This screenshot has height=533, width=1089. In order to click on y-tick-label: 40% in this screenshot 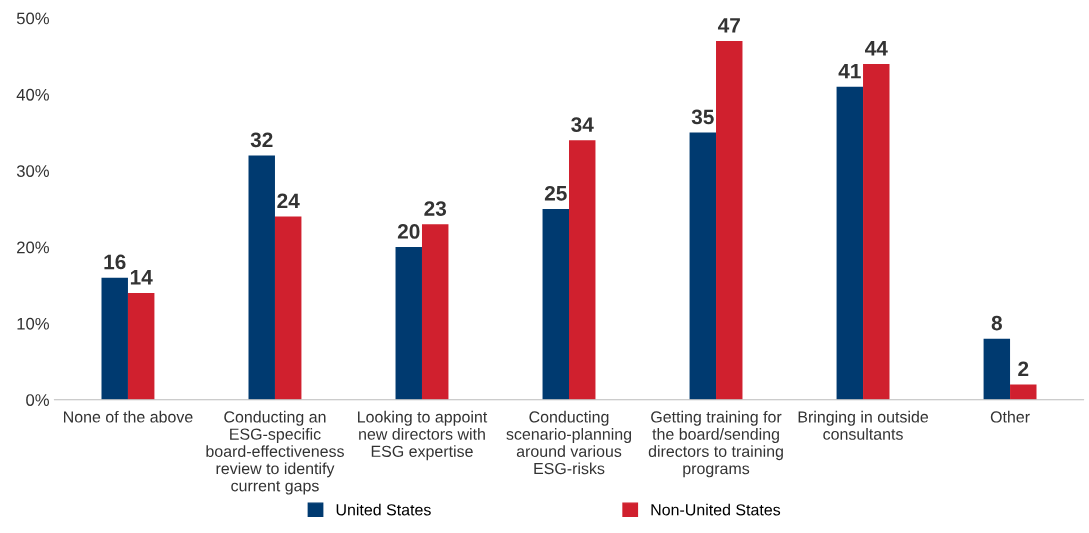, I will do `click(32, 94)`.